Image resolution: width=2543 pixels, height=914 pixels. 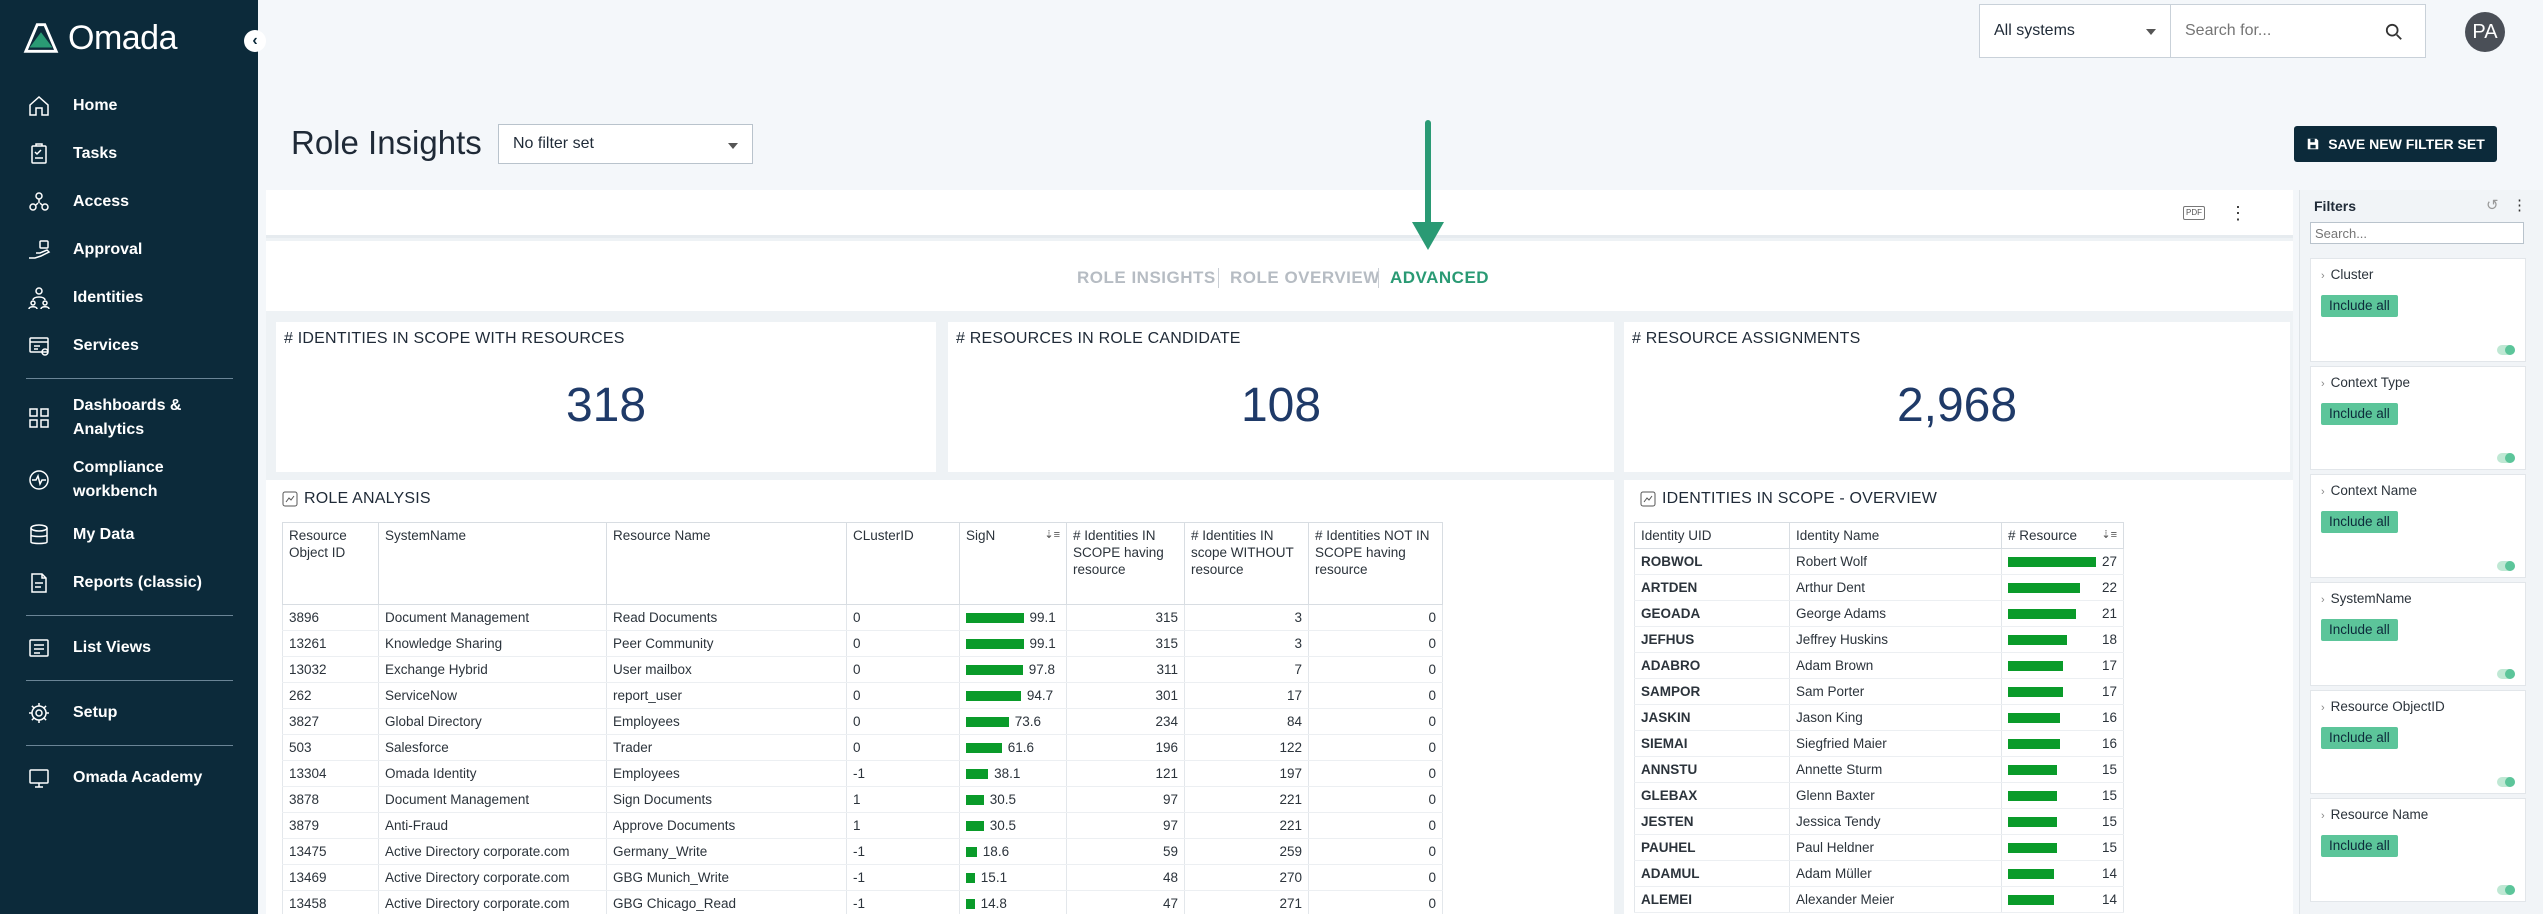 What do you see at coordinates (129, 418) in the screenshot?
I see `sidebar-item-dashboards: Dashboards & Analytics` at bounding box center [129, 418].